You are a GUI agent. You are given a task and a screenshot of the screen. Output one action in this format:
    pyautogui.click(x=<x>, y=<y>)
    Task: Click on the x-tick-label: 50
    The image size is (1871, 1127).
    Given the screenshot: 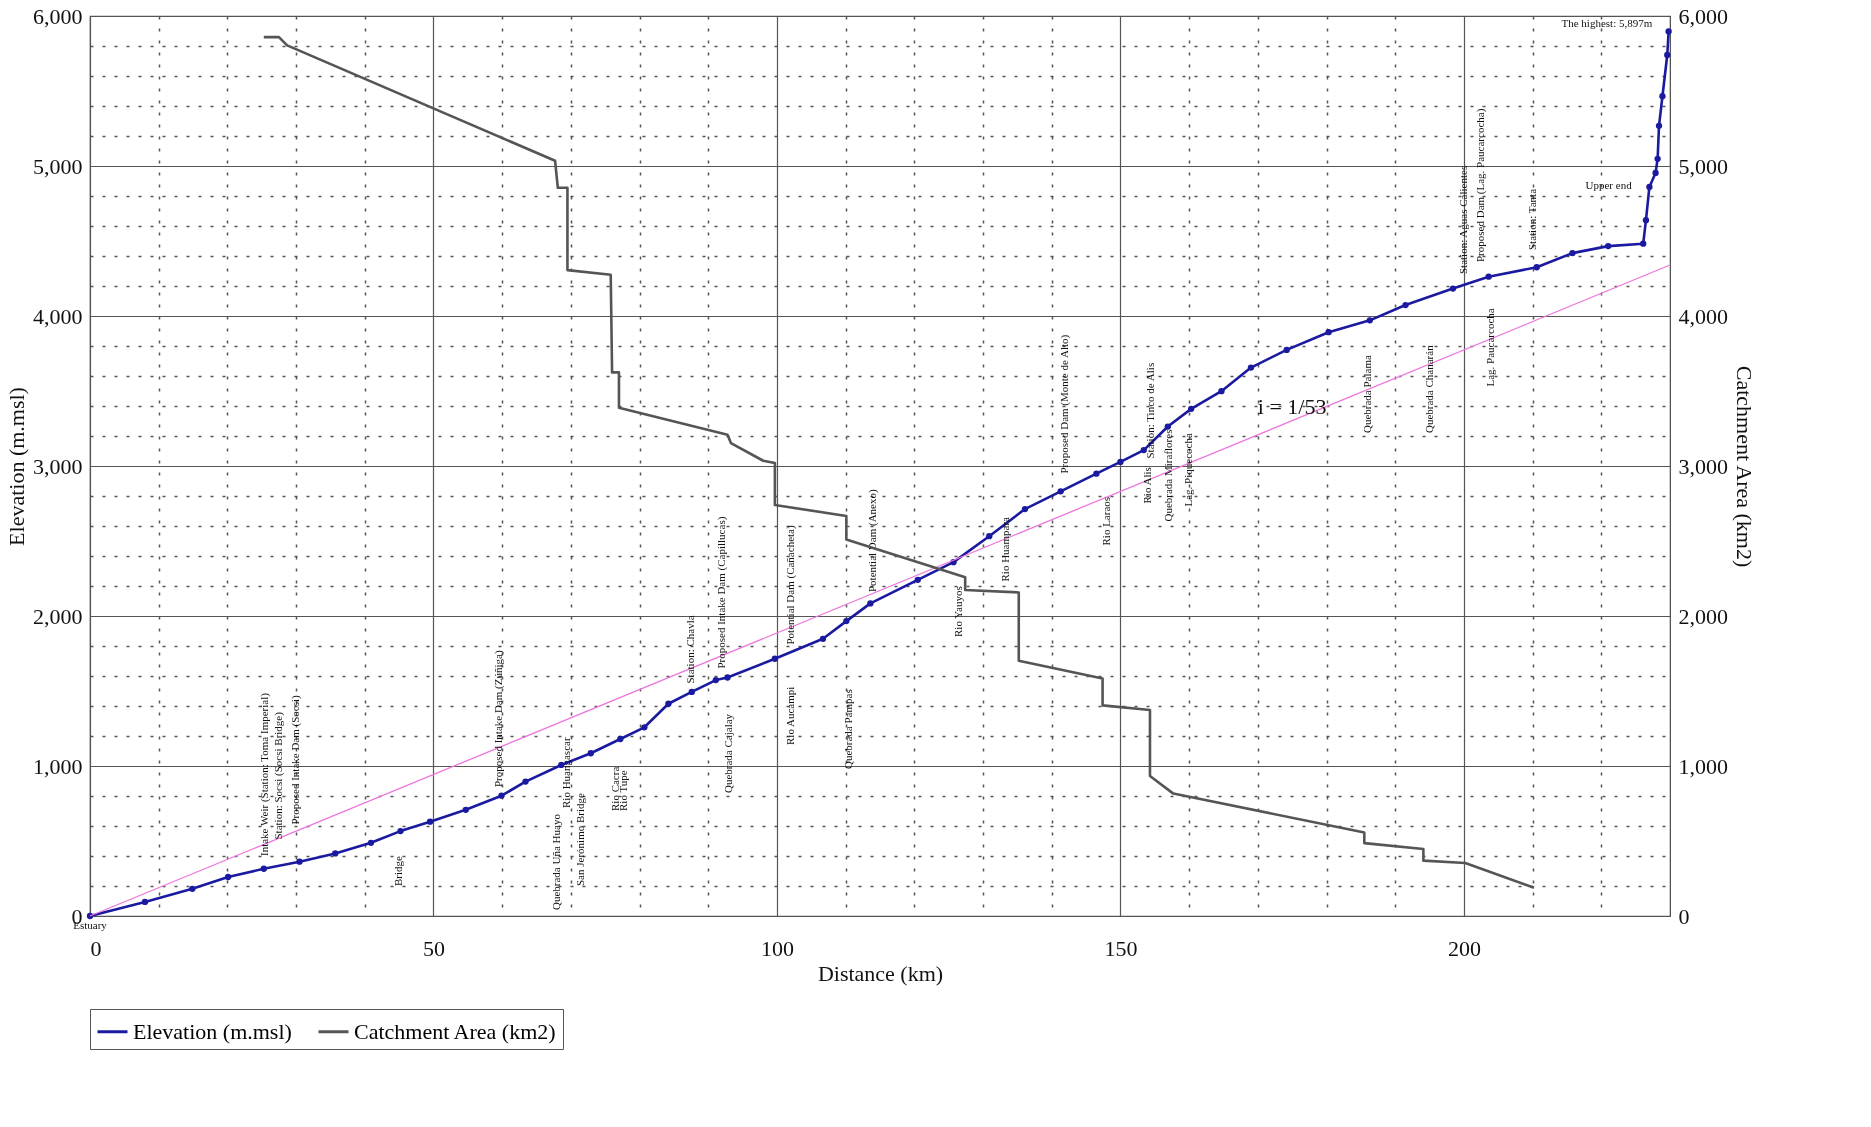 What is the action you would take?
    pyautogui.click(x=433, y=948)
    